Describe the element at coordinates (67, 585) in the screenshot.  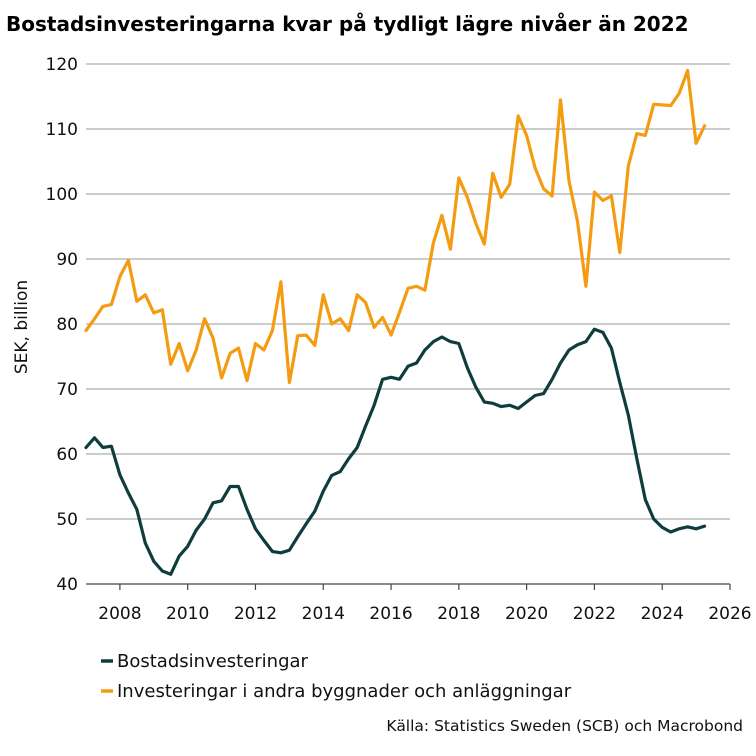
I see `y-tick-label: 40` at that location.